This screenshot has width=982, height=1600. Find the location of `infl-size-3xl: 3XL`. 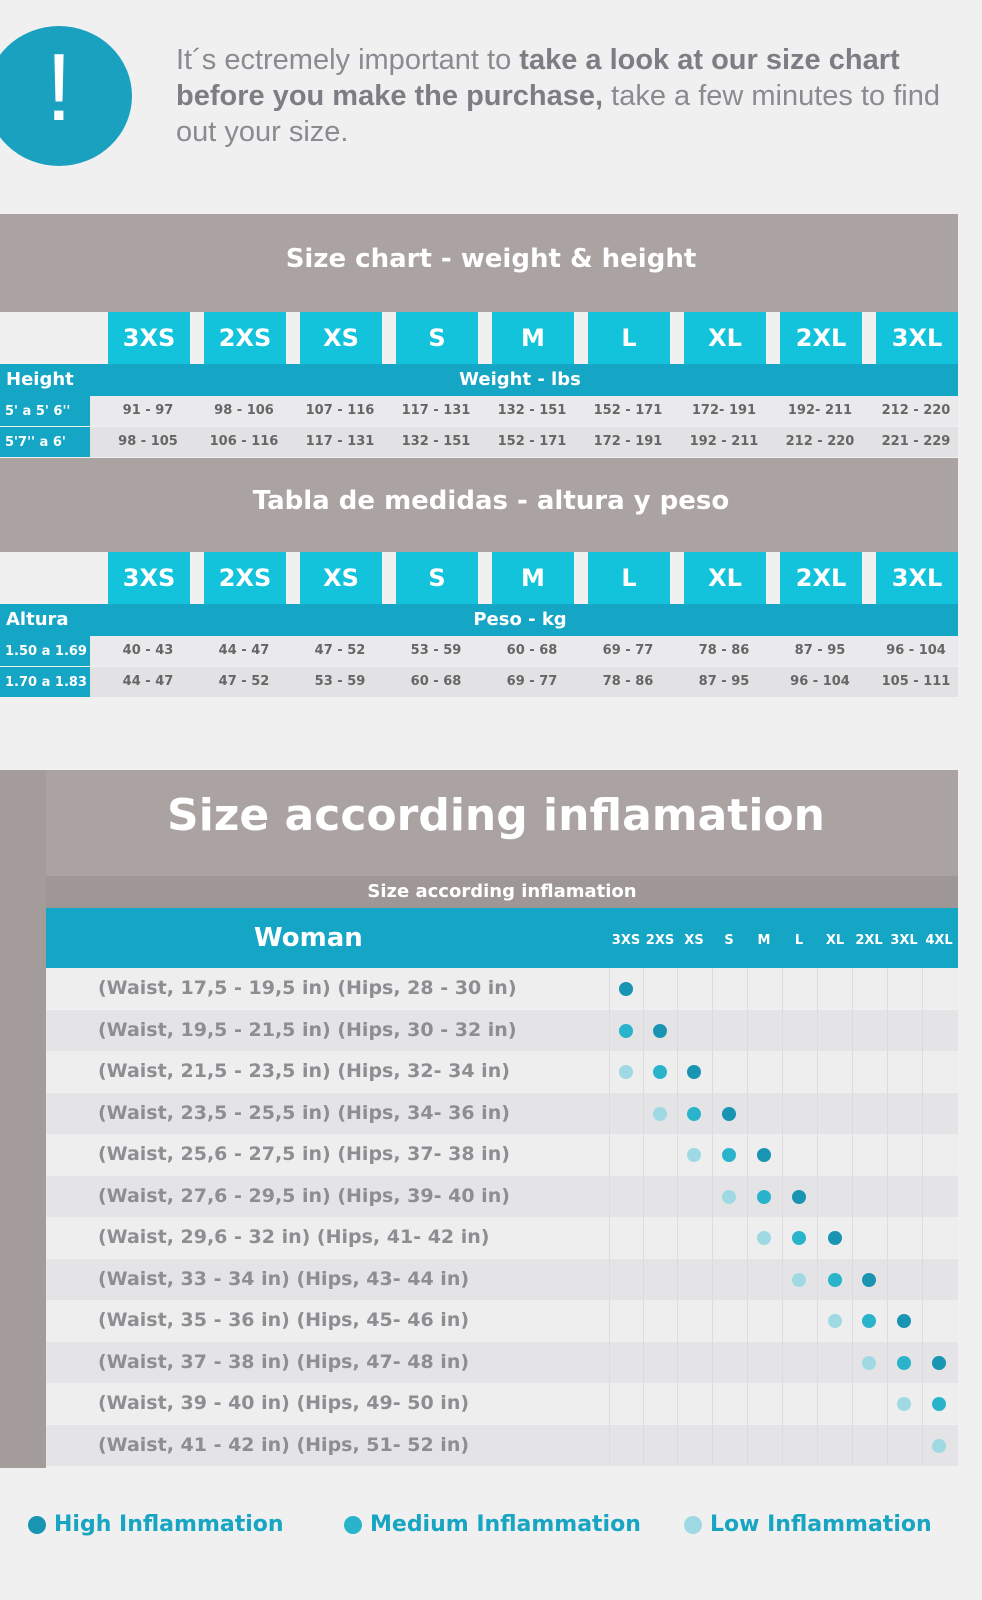

infl-size-3xl: 3XL is located at coordinates (904, 940).